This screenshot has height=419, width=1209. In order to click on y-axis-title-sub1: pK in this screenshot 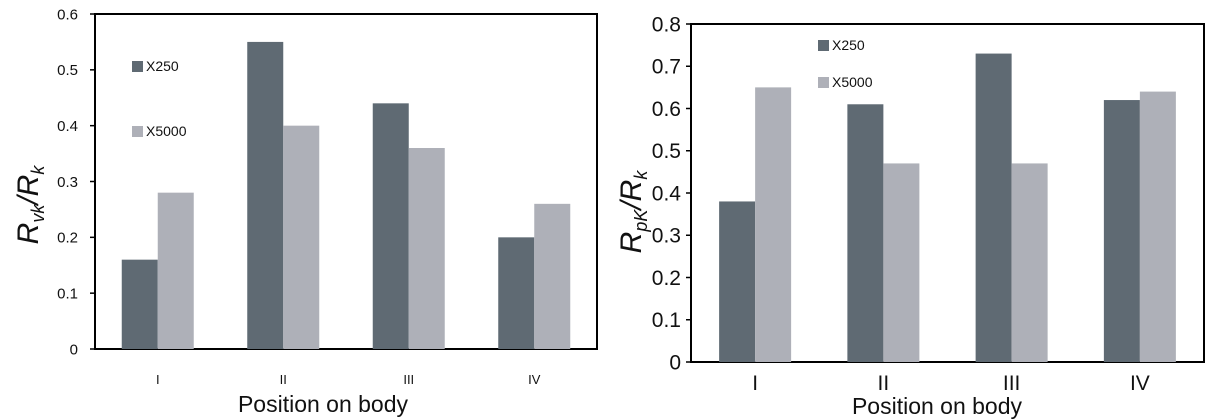, I will do `click(641, 221)`.